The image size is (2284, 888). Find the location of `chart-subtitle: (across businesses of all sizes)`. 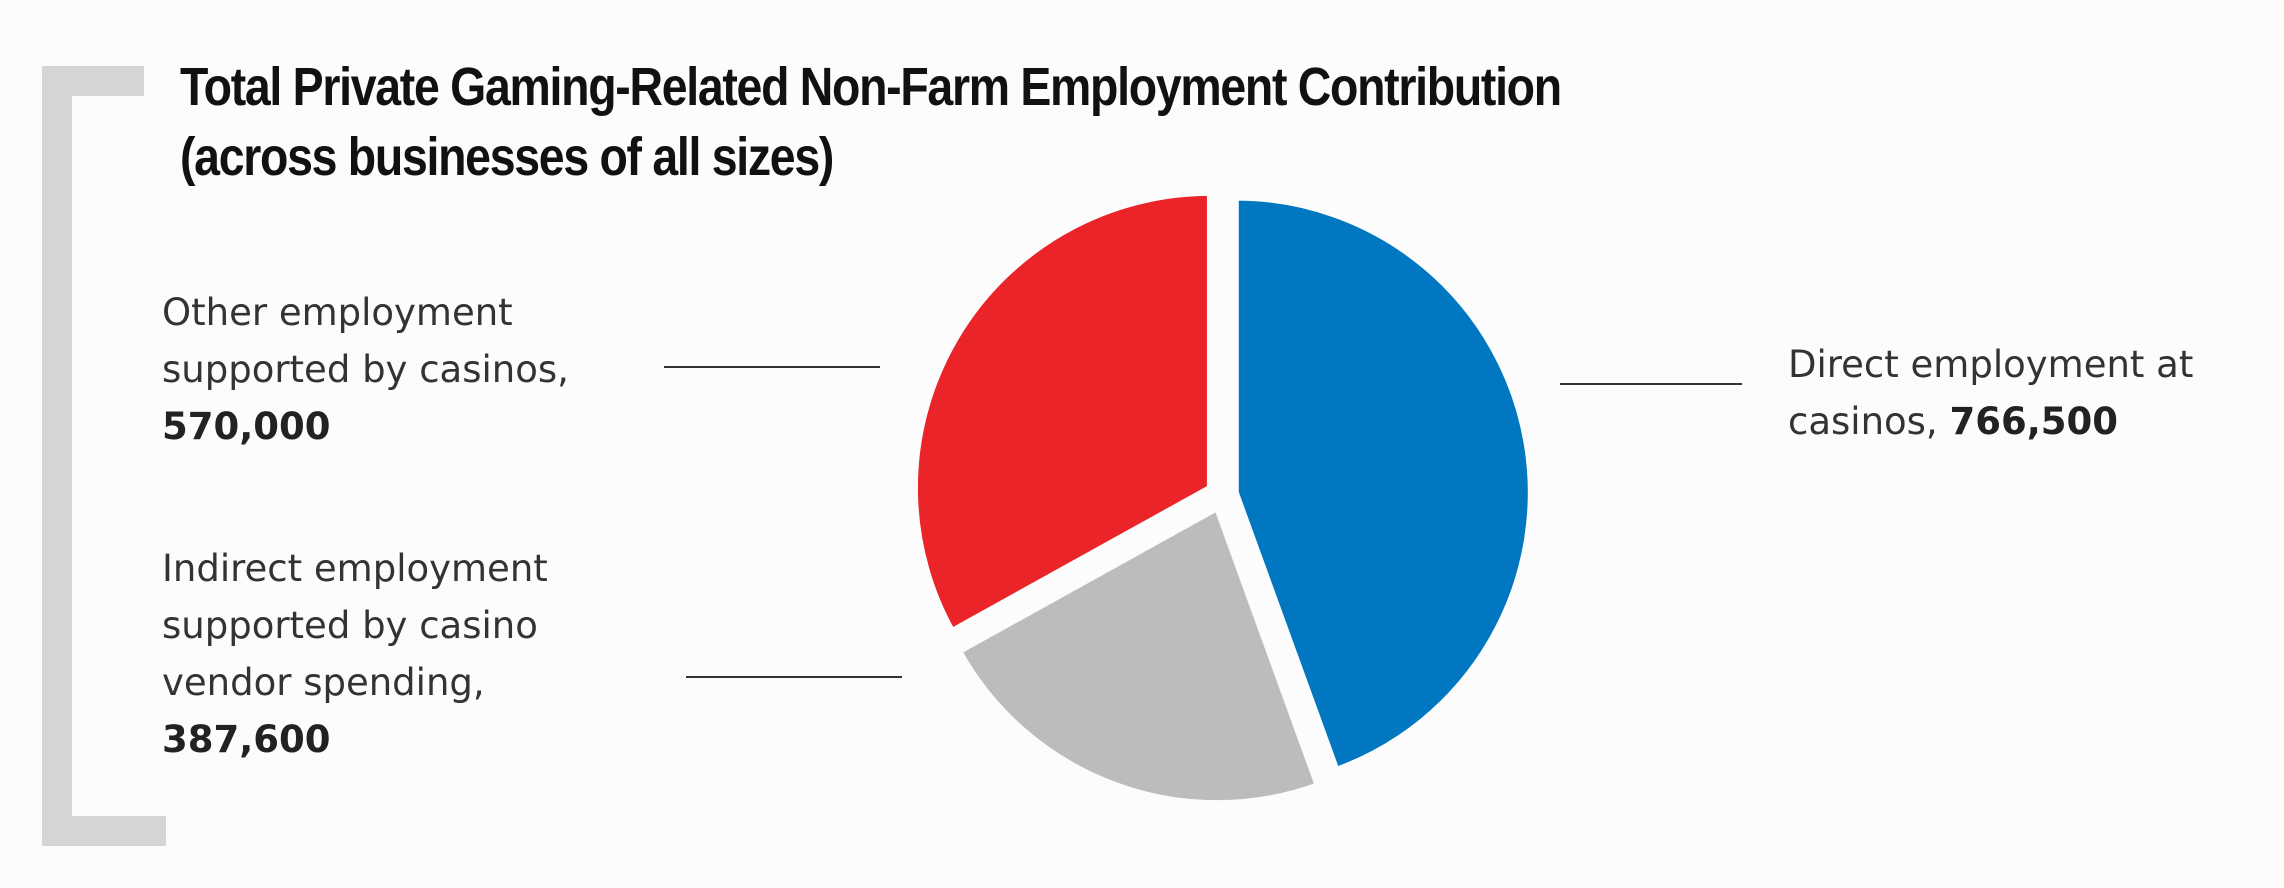

chart-subtitle: (across businesses of all sizes) is located at coordinates (507, 157).